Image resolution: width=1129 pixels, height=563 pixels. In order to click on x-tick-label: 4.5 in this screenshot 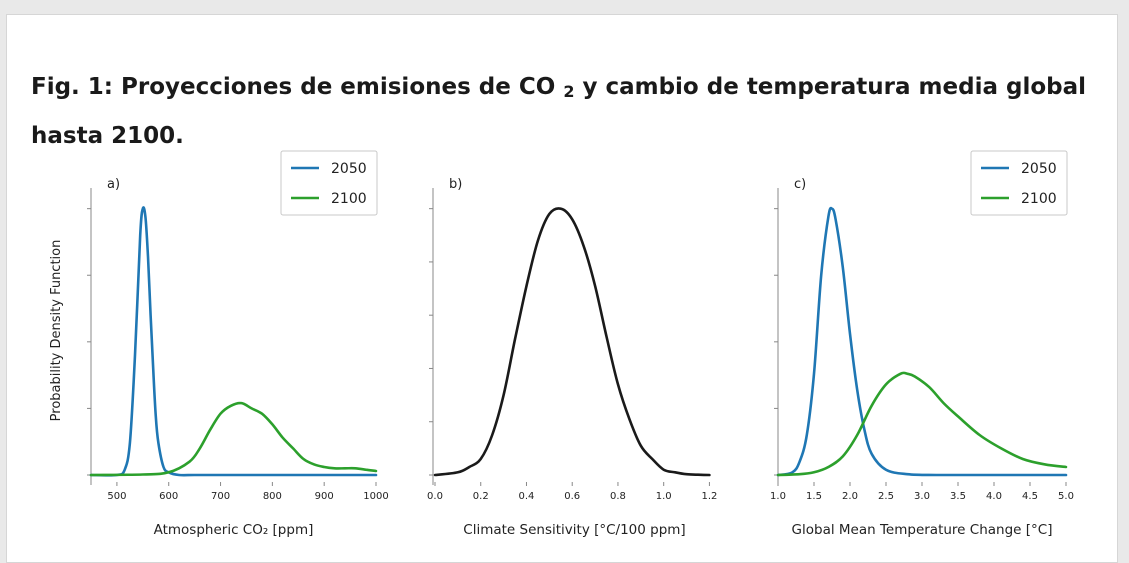, I will do `click(1030, 496)`.